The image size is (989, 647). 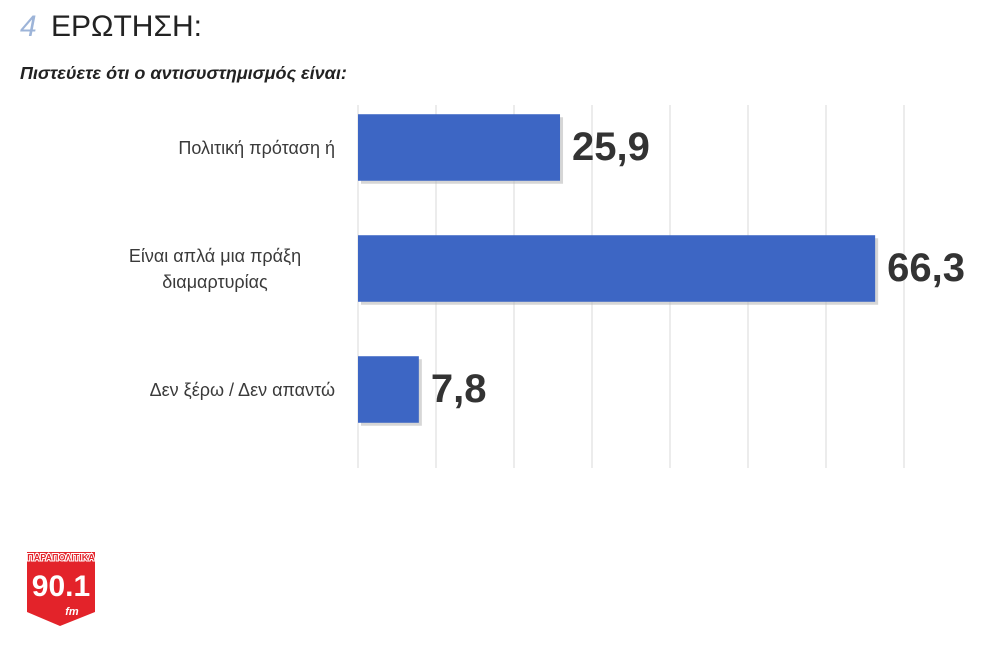 I want to click on value-label: 7,8, so click(x=459, y=389).